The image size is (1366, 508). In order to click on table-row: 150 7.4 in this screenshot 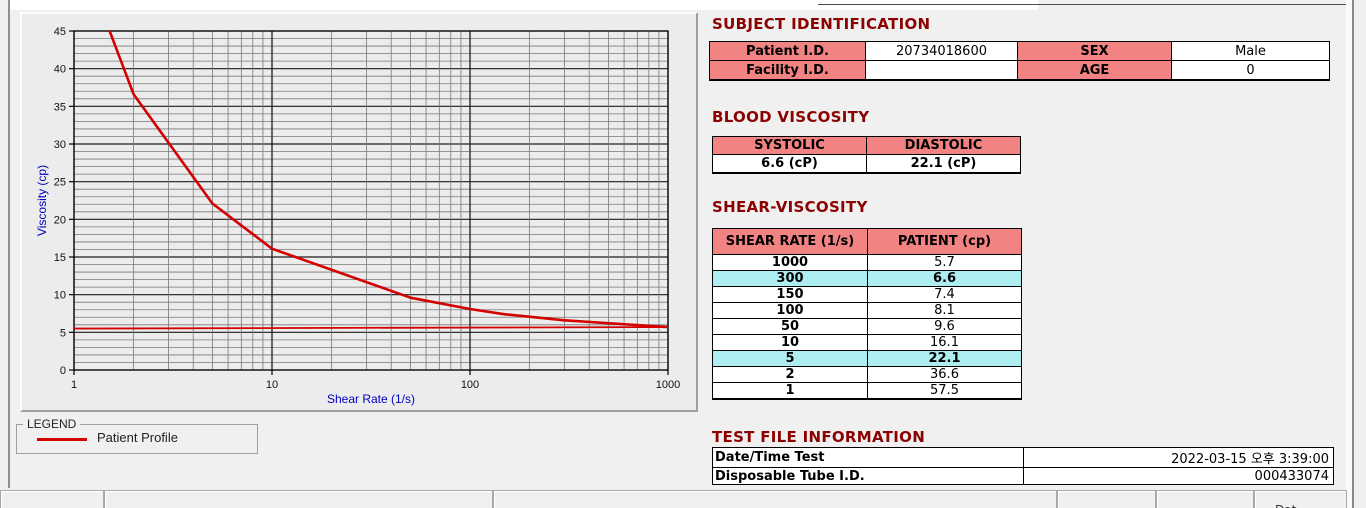, I will do `click(867, 294)`.